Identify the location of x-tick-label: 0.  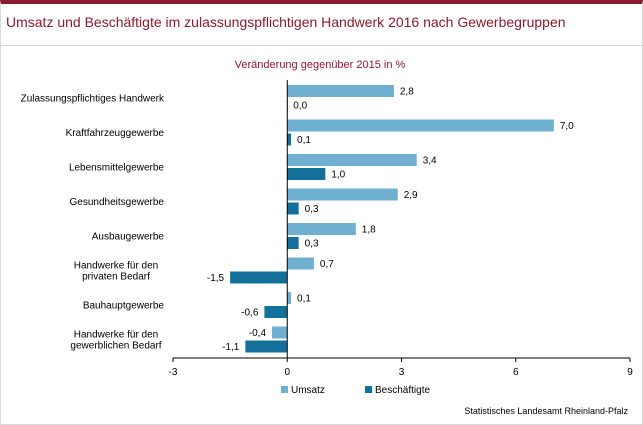
(287, 372).